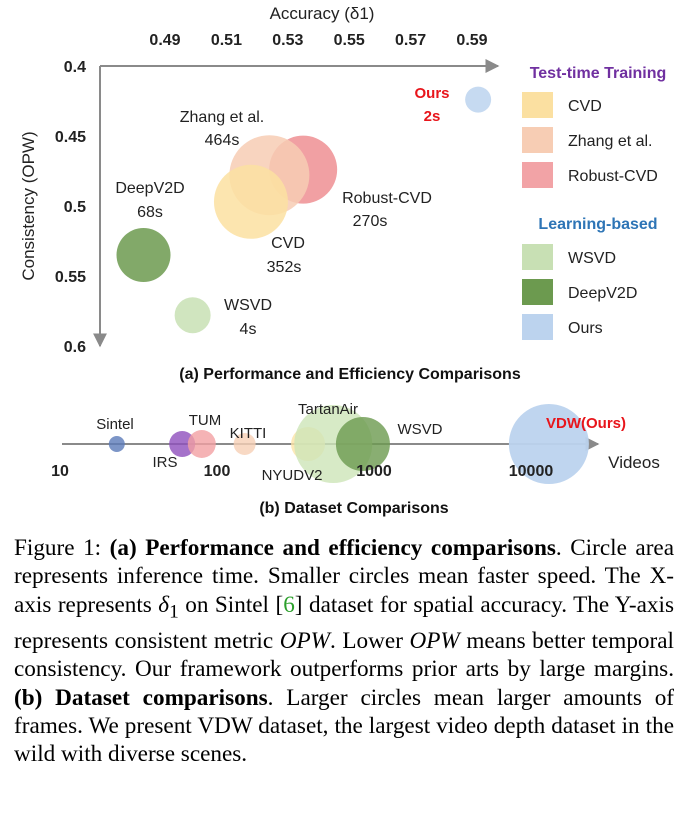 This screenshot has width=685, height=832. I want to click on x-tick-label-b: 10000, so click(531, 471).